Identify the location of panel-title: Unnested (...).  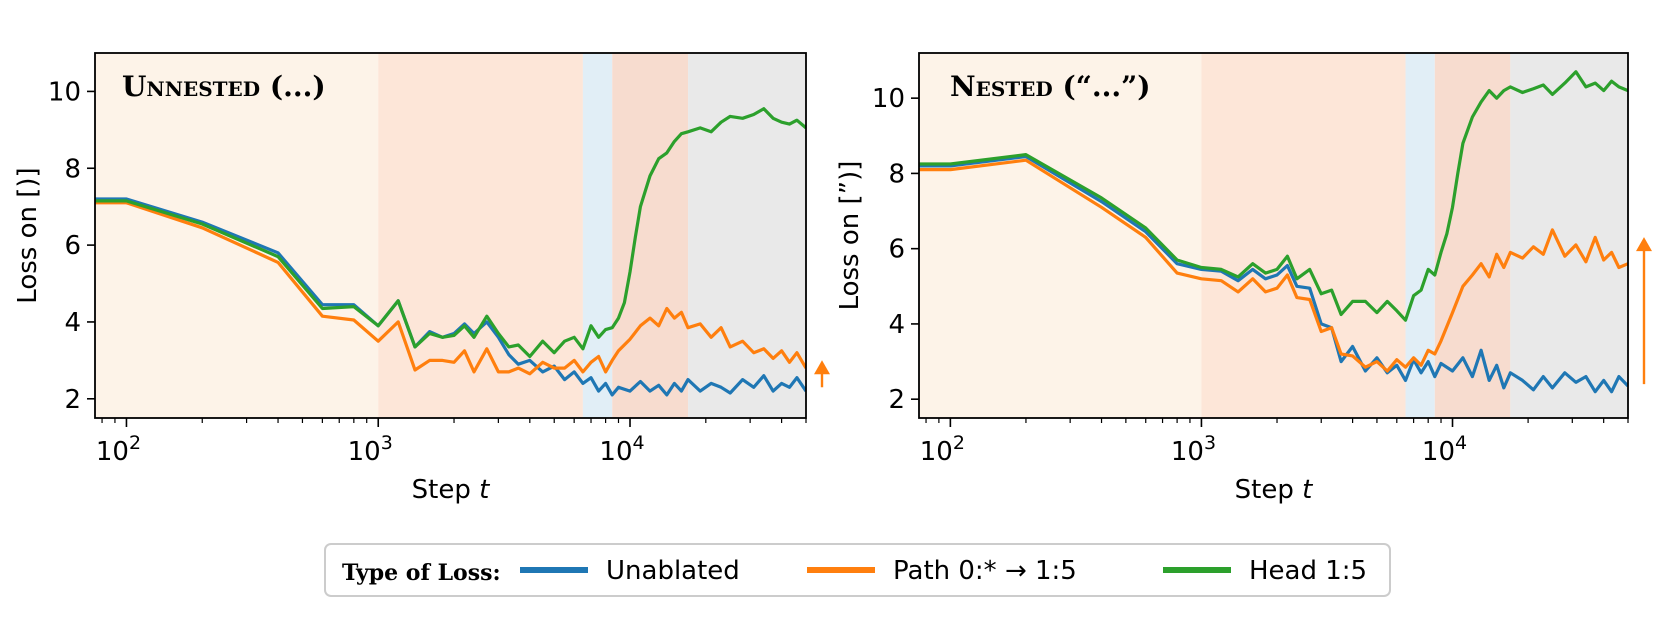
(224, 86).